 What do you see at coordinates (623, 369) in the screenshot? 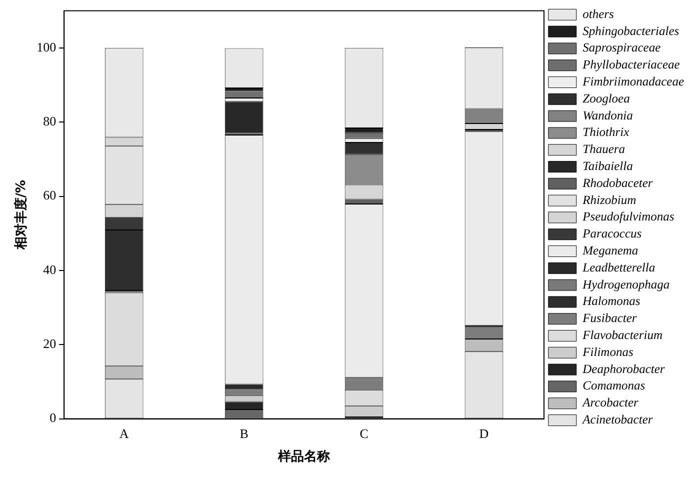
I see `legend-label: Deaphorobacter` at bounding box center [623, 369].